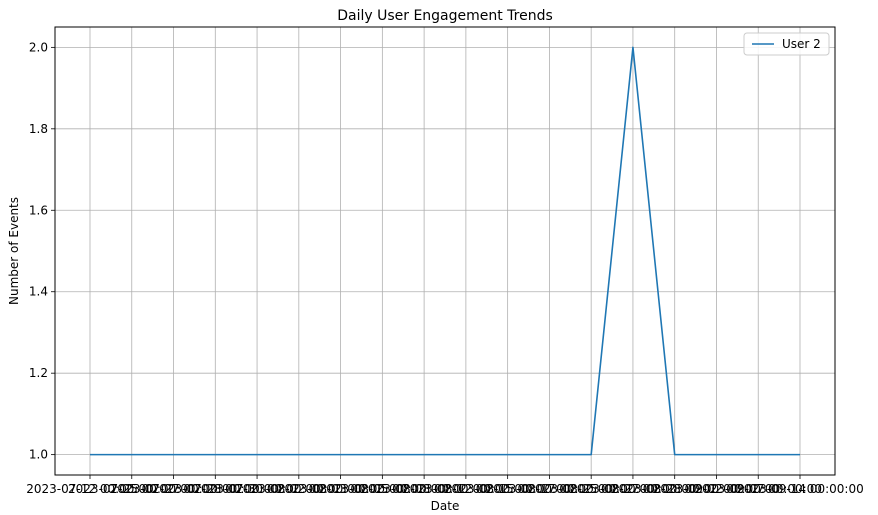  I want to click on y-axis-label: Number of Events, so click(14, 251).